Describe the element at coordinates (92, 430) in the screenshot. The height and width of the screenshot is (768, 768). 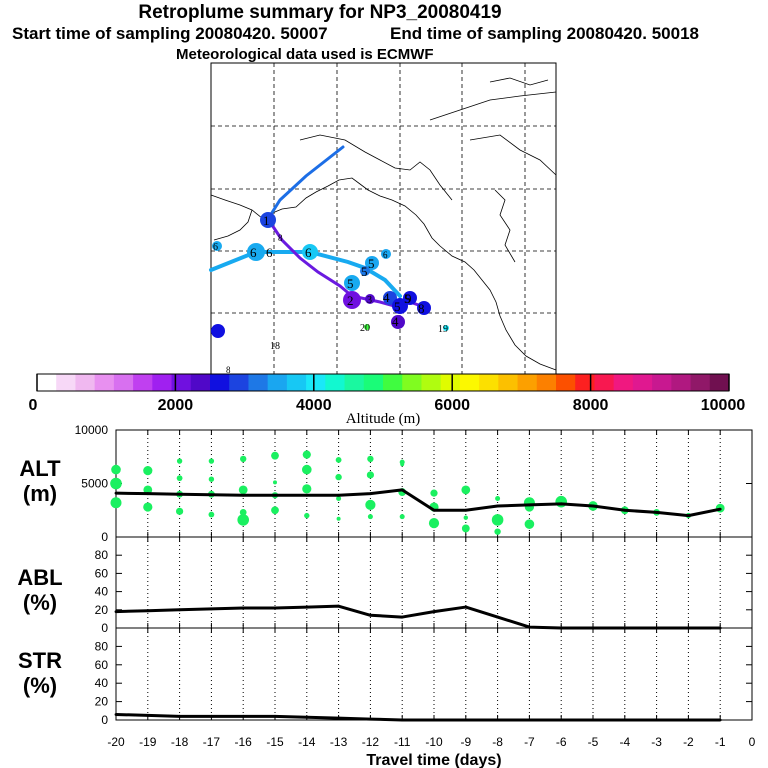
I see `y-tick-label: 10000` at that location.